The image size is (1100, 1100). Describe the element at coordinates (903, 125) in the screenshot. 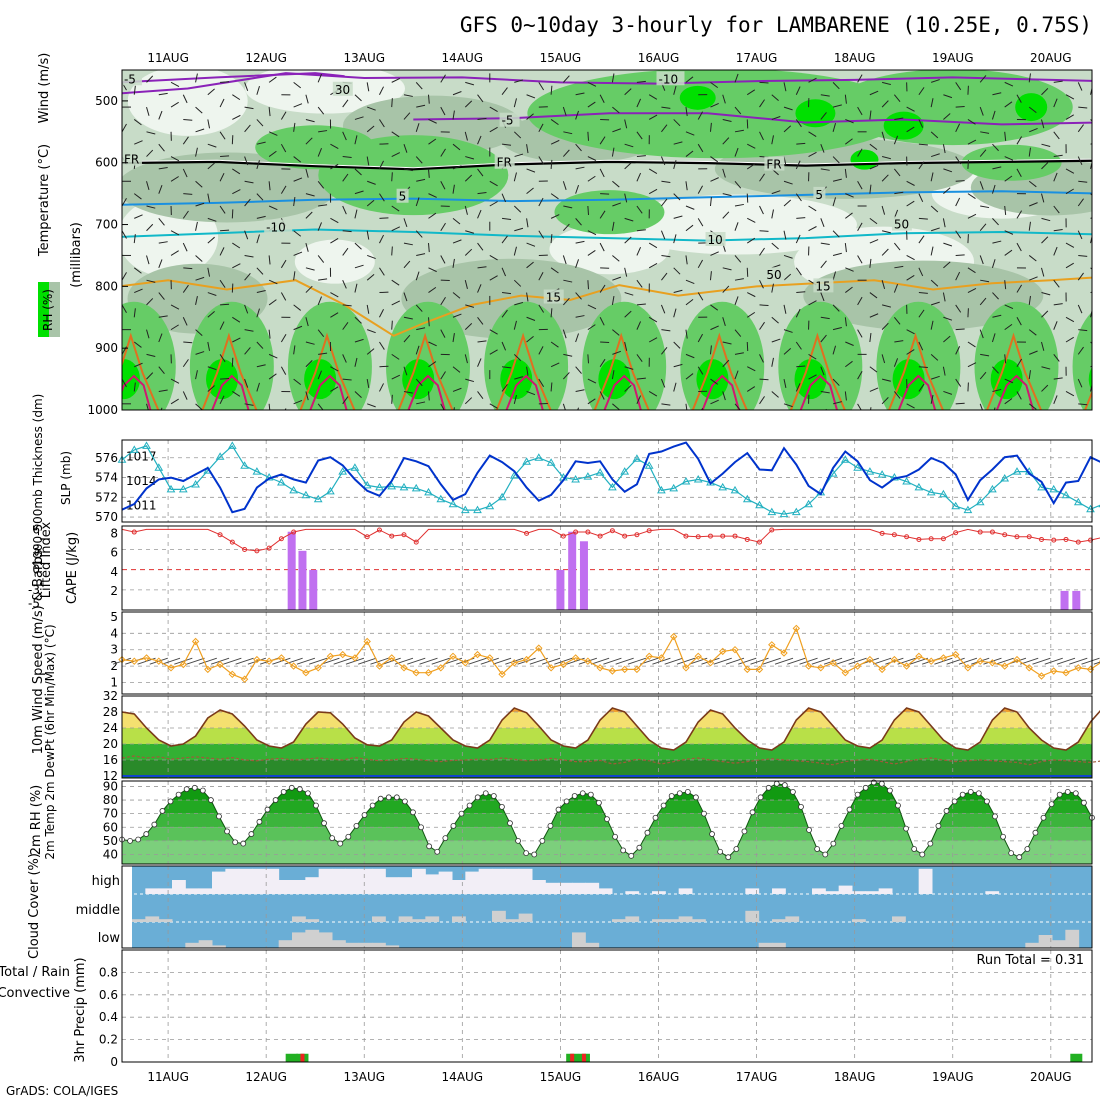

I see `rh-saturated-area` at that location.